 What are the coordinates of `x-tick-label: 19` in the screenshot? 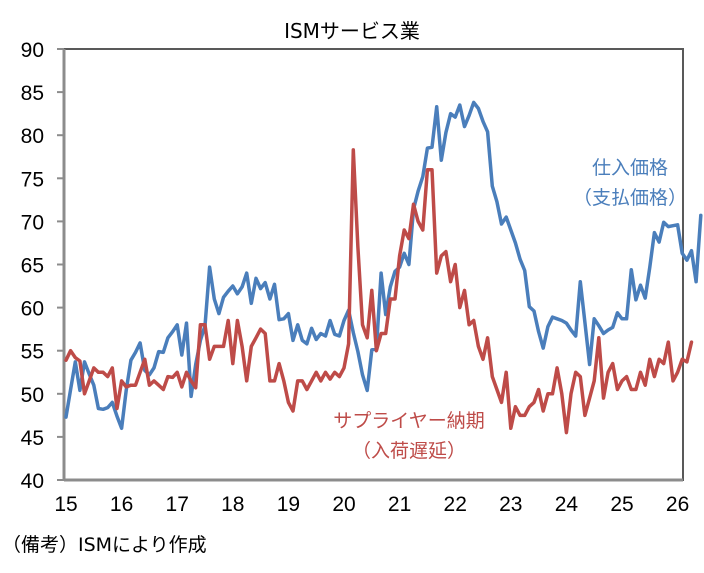 It's located at (288, 504).